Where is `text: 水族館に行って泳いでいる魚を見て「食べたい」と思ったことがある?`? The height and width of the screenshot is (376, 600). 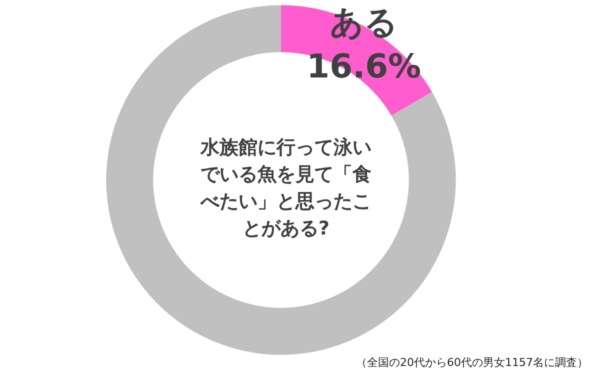 text: 水族館に行って泳いでいる魚を見て「食べたい」と思ったことがある? is located at coordinates (286, 188).